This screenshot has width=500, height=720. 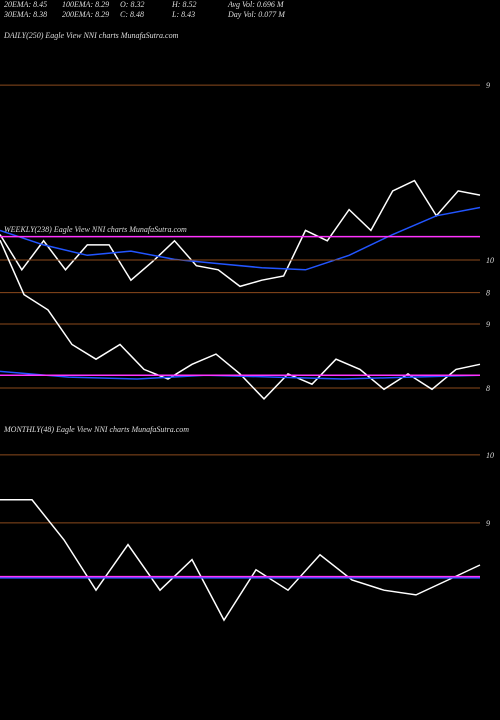 I want to click on header-stat: 100EMA: 8.29, so click(x=85, y=4).